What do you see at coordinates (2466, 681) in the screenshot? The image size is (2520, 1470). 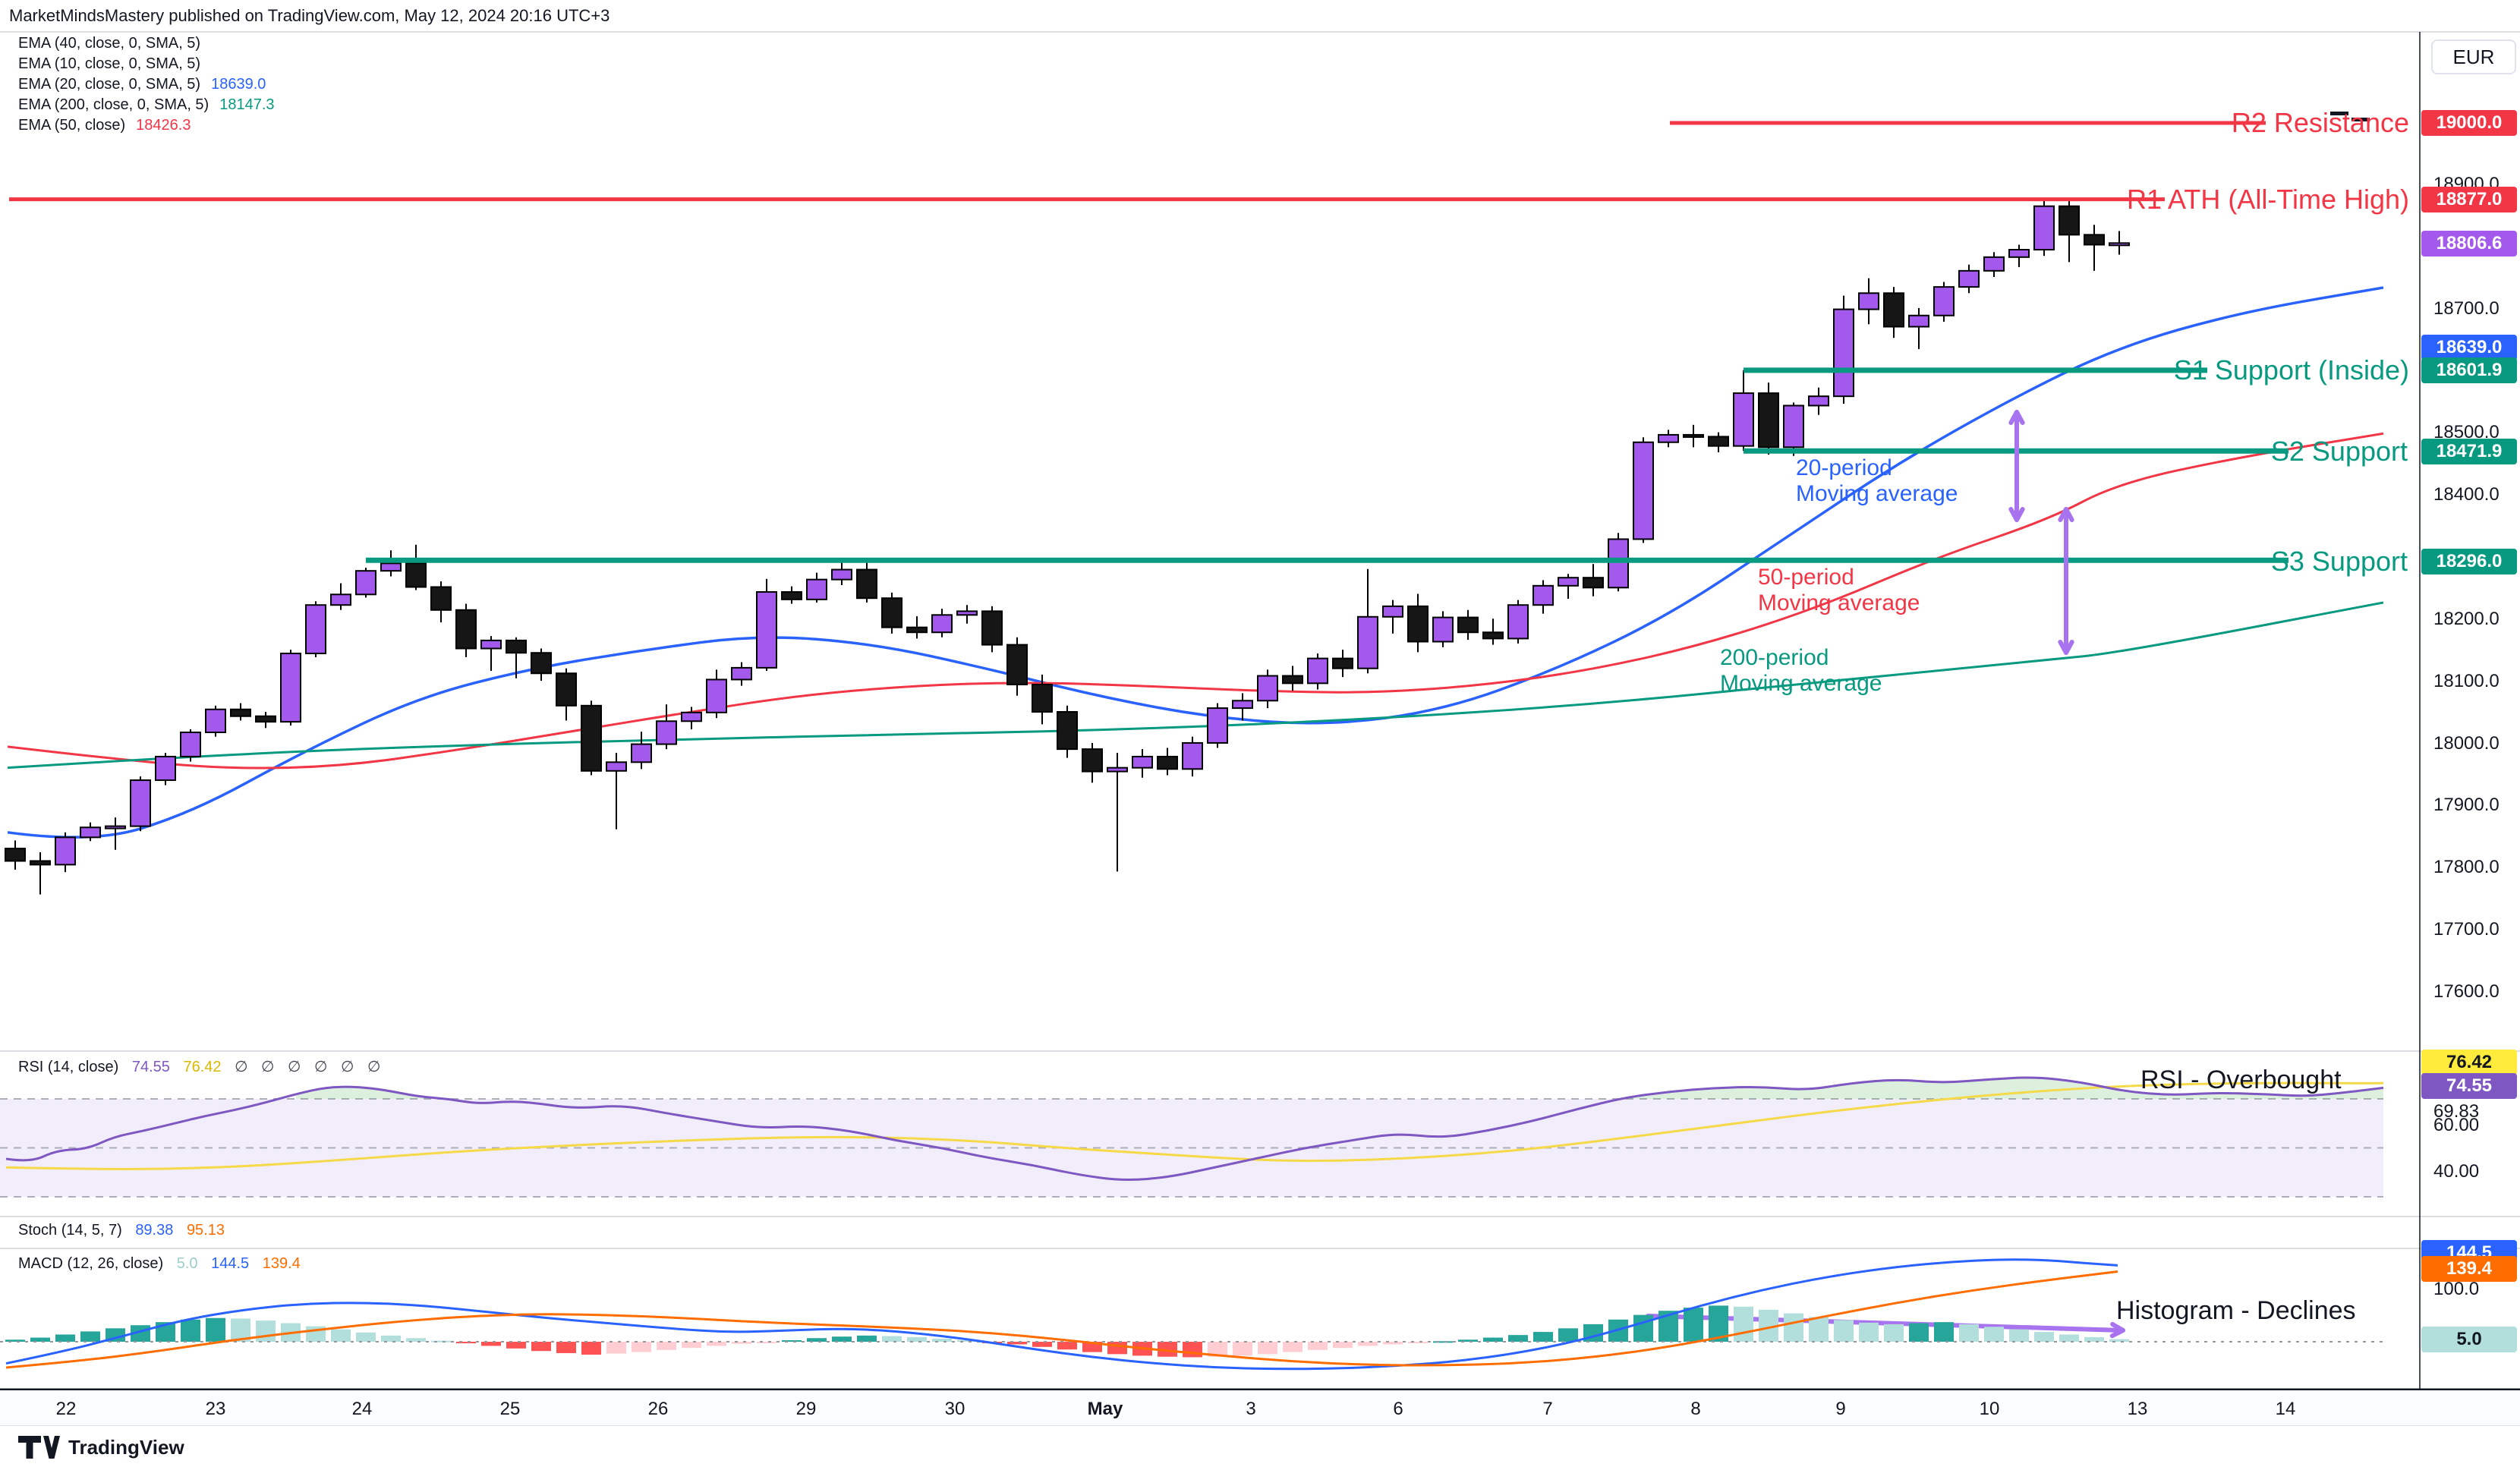 I see `price-axis-tick: 18100.0` at bounding box center [2466, 681].